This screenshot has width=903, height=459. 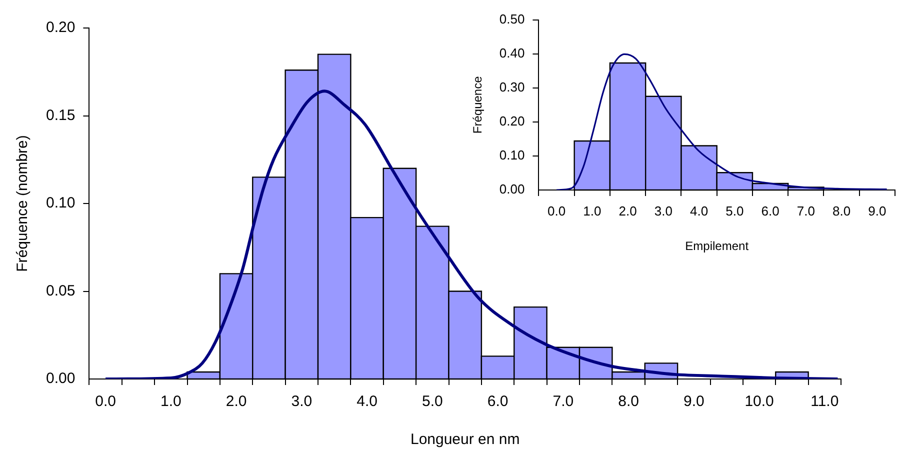 I want to click on x-tick-label: 10.0, so click(x=759, y=401).